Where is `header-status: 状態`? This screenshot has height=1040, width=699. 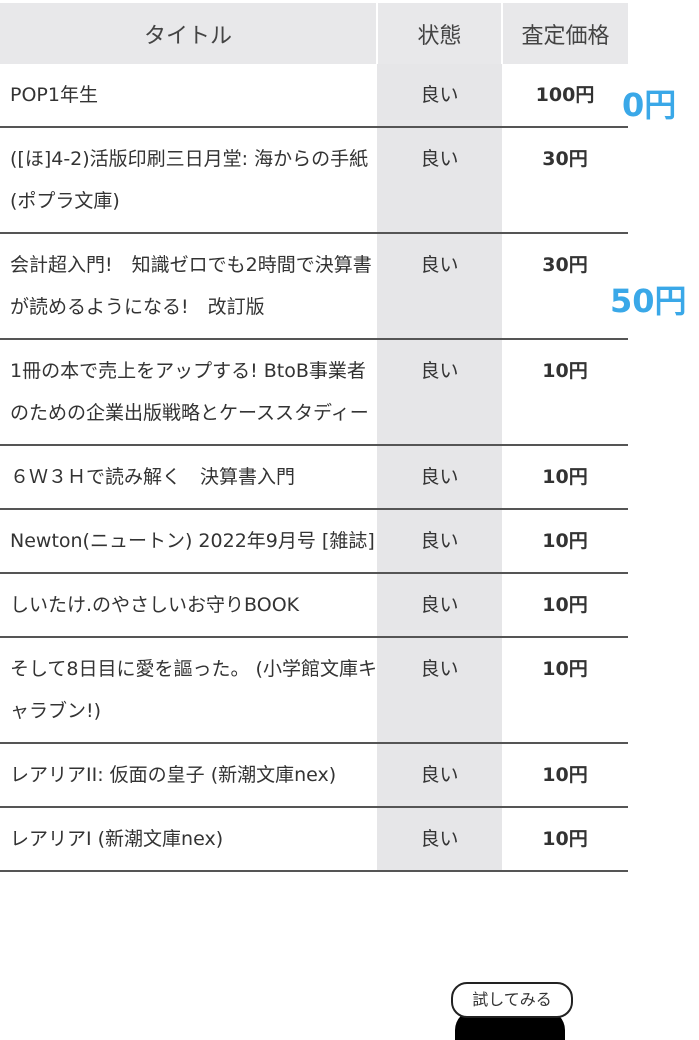
header-status: 状態 is located at coordinates (440, 33).